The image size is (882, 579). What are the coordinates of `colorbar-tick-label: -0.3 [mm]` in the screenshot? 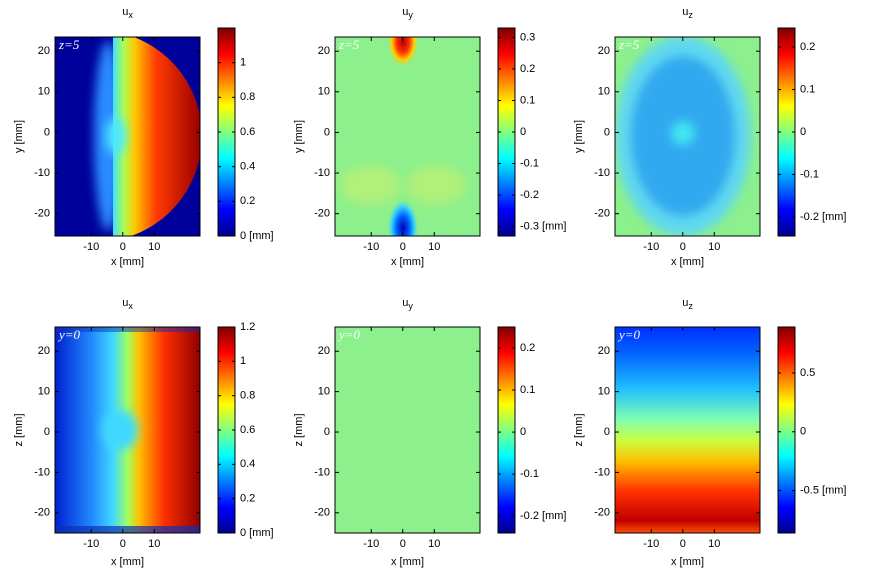 It's located at (543, 226).